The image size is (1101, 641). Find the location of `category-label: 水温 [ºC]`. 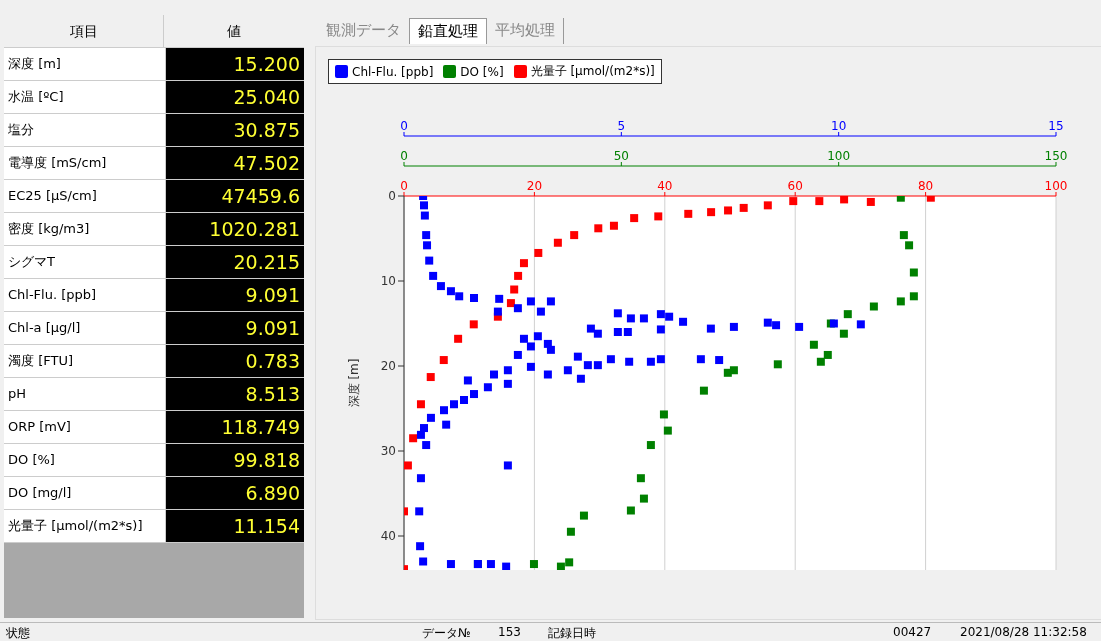

category-label: 水温 [ºC] is located at coordinates (85, 97).